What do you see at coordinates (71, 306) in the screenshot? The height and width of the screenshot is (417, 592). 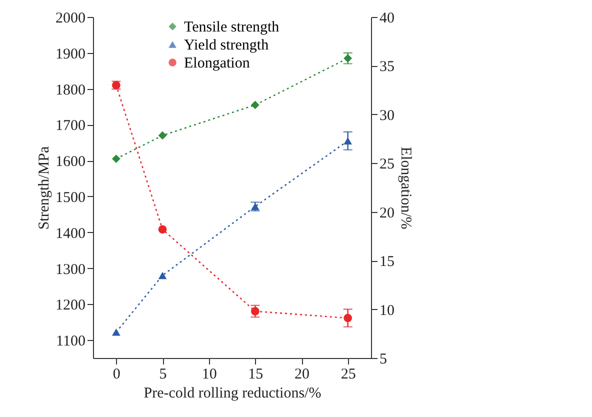 I see `y-tick-label: 1200` at bounding box center [71, 306].